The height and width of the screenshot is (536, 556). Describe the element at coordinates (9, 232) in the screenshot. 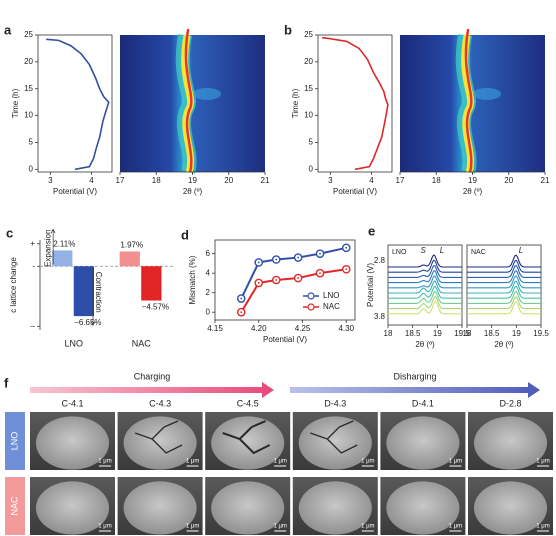

I see `panel-letter: c` at that location.